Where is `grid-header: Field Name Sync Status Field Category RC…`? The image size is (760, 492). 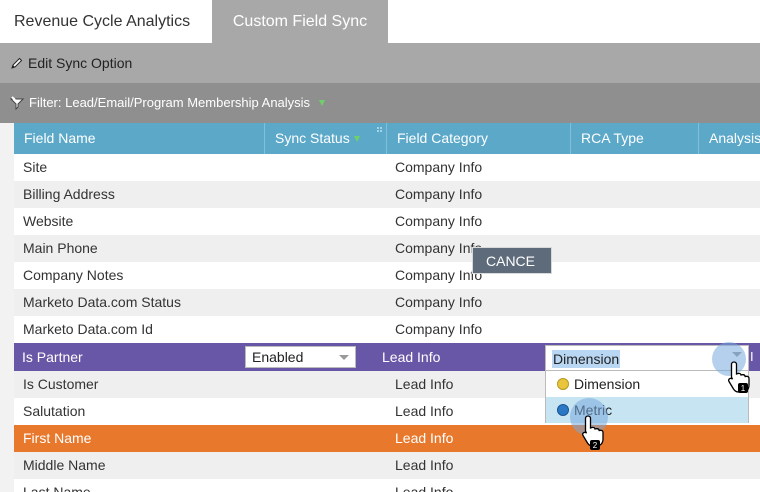
grid-header: Field Name Sync Status Field Category RC… is located at coordinates (387, 138).